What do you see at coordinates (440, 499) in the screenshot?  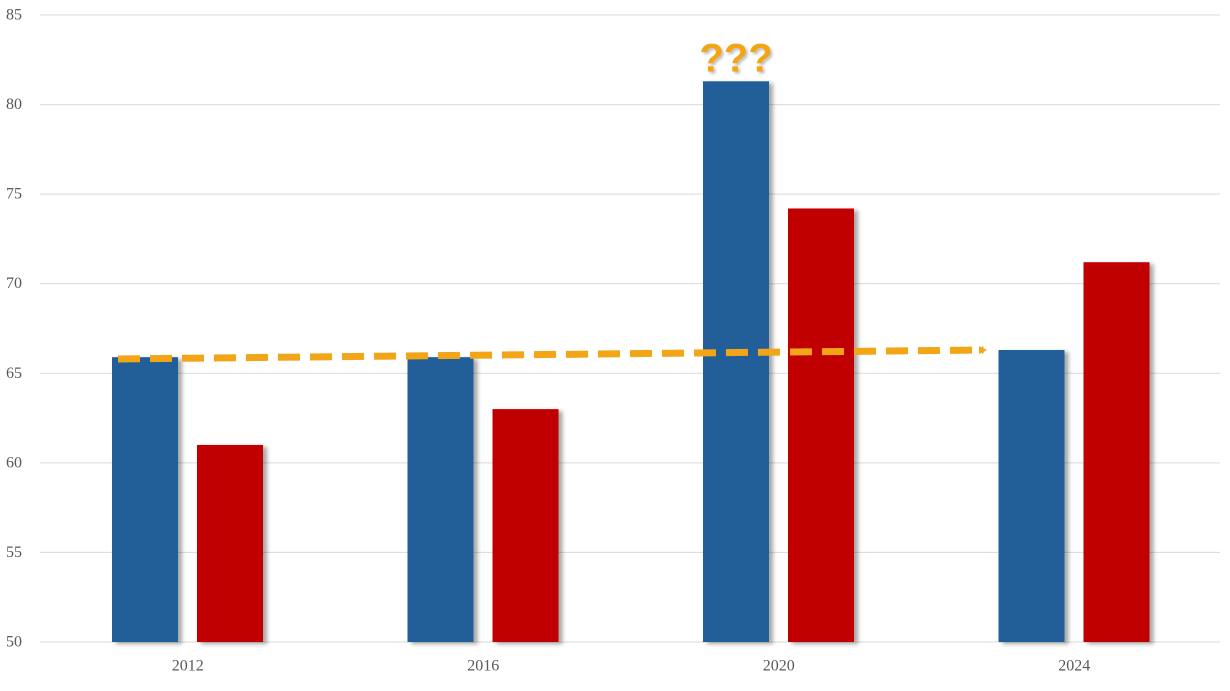 I see `bar-series-1-2016` at bounding box center [440, 499].